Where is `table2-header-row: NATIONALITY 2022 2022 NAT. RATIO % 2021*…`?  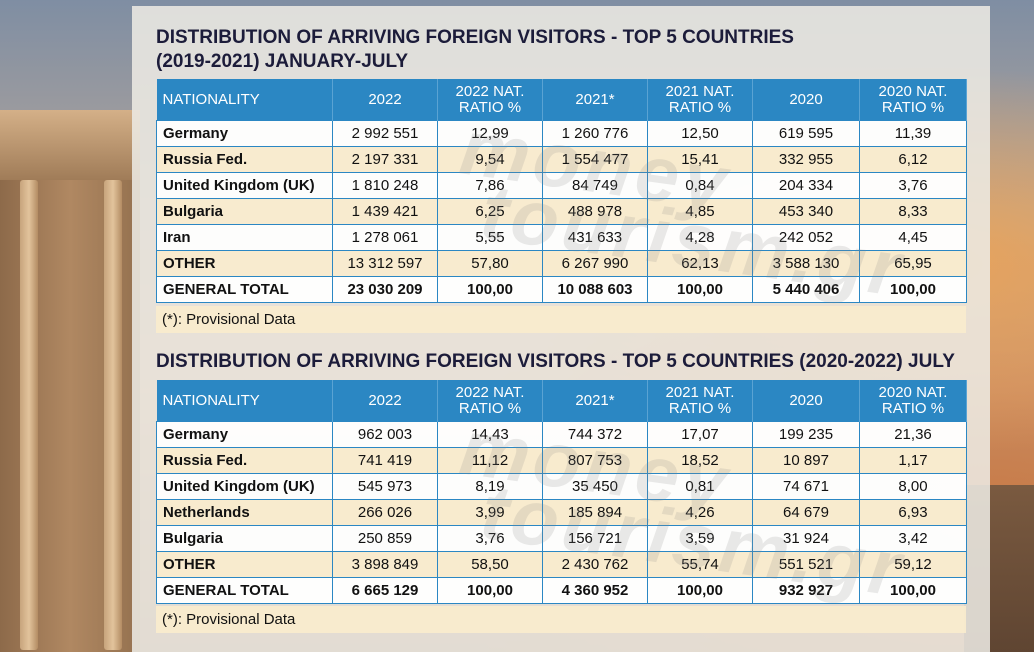
table2-header-row: NATIONALITY 2022 2022 NAT. RATIO % 2021*… is located at coordinates (561, 401).